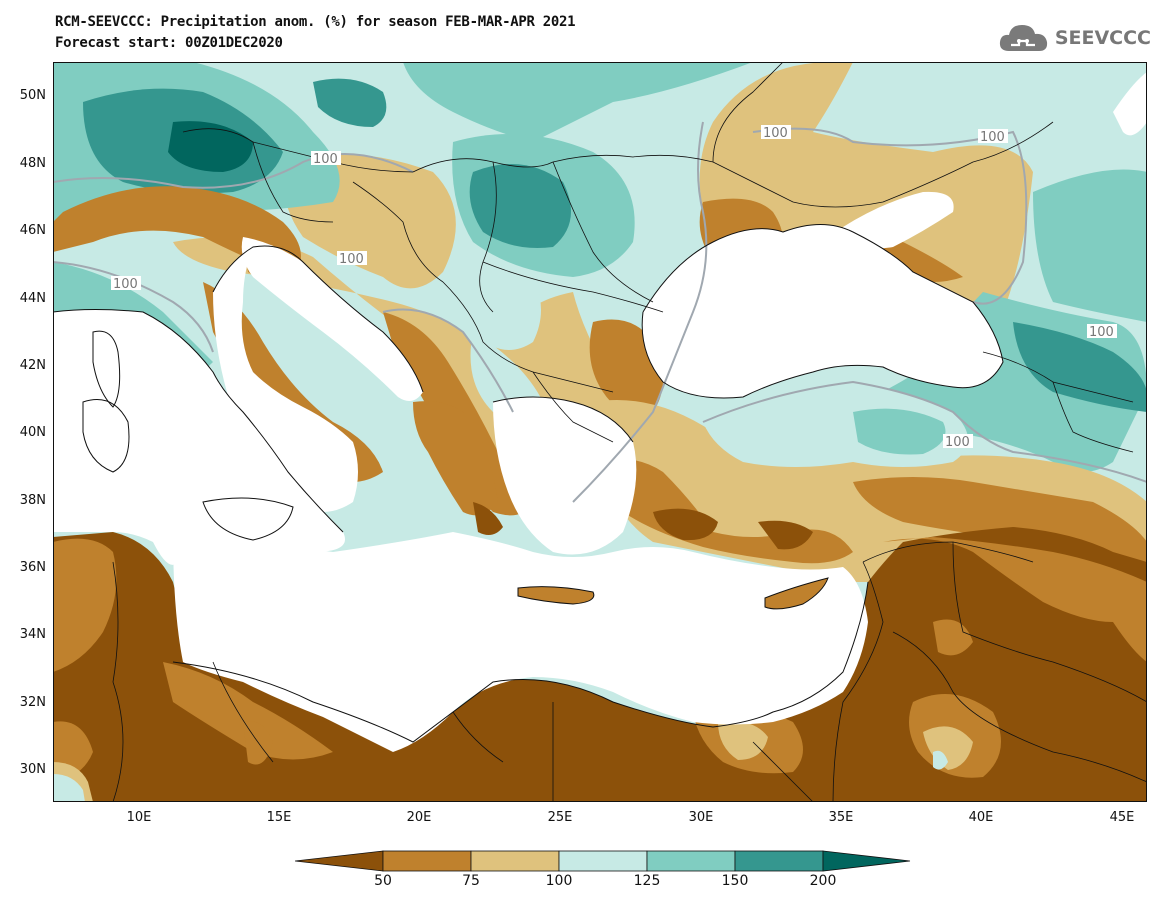 This screenshot has width=1165, height=907. Describe the element at coordinates (32, 230) in the screenshot. I see `lat-label: 46N` at that location.